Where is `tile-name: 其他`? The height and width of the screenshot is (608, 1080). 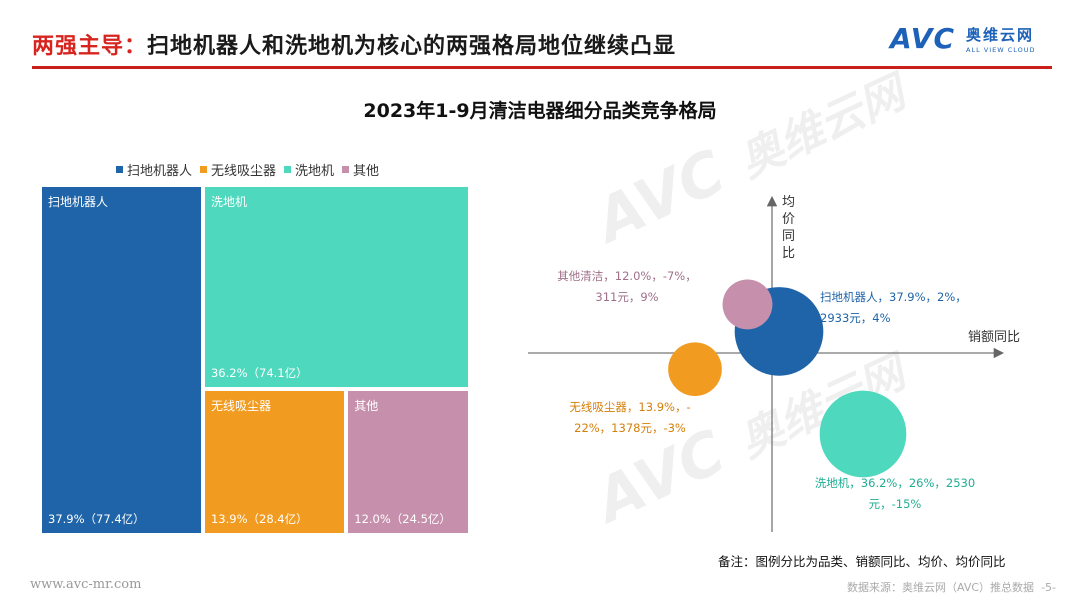 tile-name: 其他 is located at coordinates (366, 406).